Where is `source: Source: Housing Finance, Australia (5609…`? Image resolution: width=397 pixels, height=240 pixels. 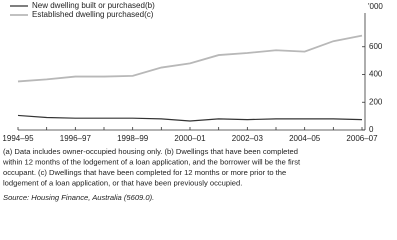
source: Source: Housing Finance, Australia (5609… is located at coordinates (78, 197).